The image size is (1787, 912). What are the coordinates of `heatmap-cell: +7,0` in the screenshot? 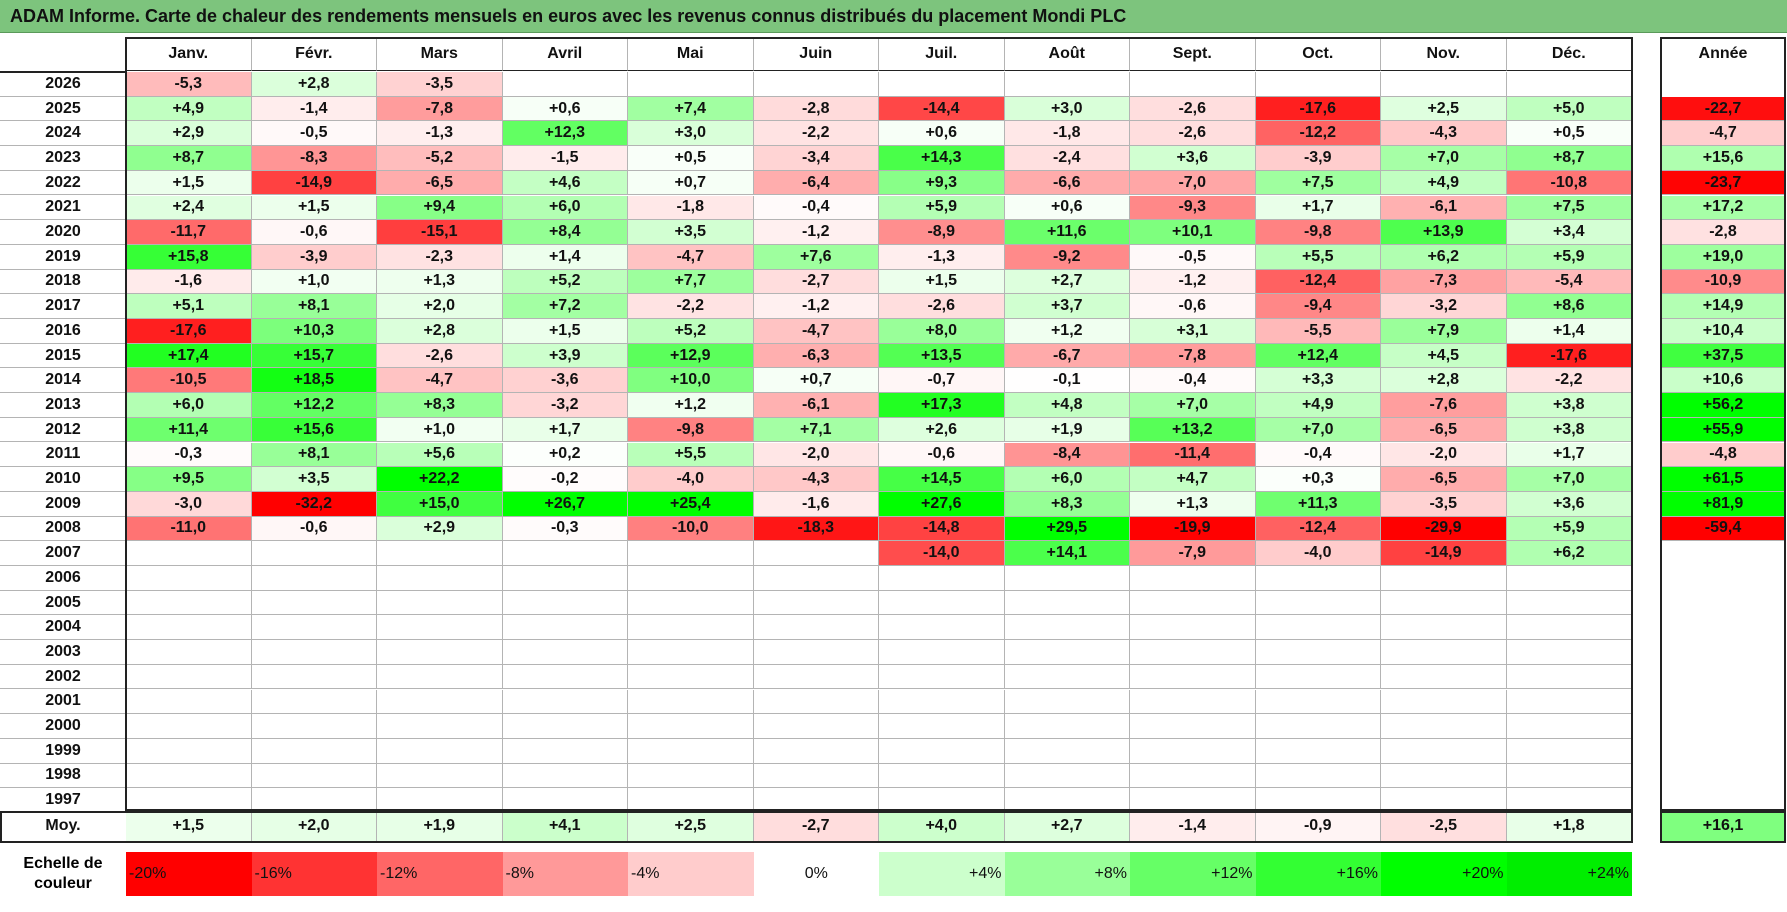 It's located at (1444, 158).